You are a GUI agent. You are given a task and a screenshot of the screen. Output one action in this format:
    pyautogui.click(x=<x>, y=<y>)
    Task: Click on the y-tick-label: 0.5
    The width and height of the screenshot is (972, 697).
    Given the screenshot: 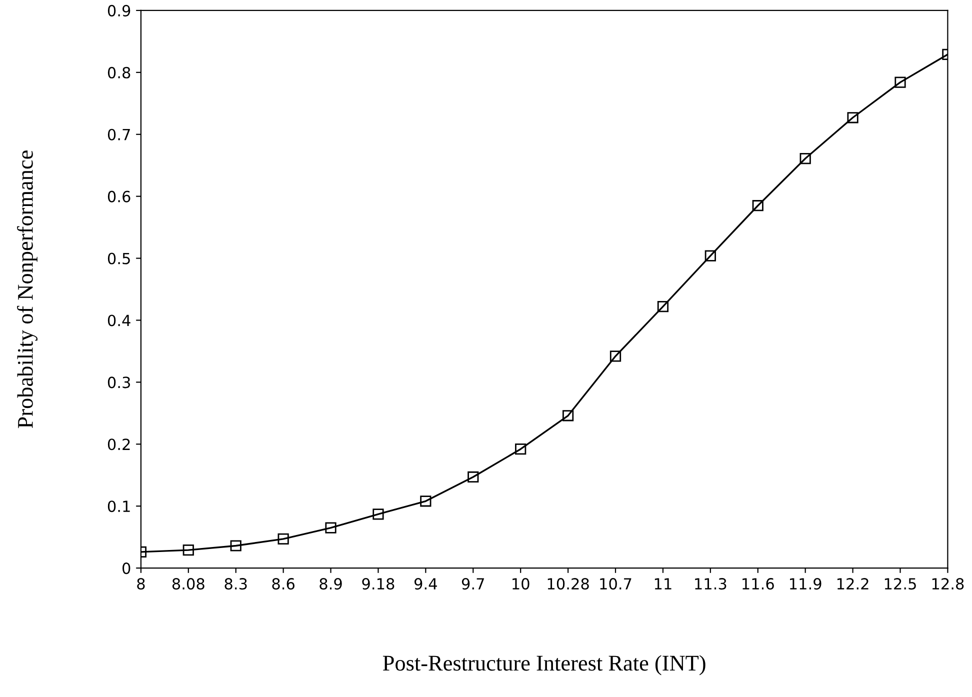 What is the action you would take?
    pyautogui.click(x=119, y=258)
    